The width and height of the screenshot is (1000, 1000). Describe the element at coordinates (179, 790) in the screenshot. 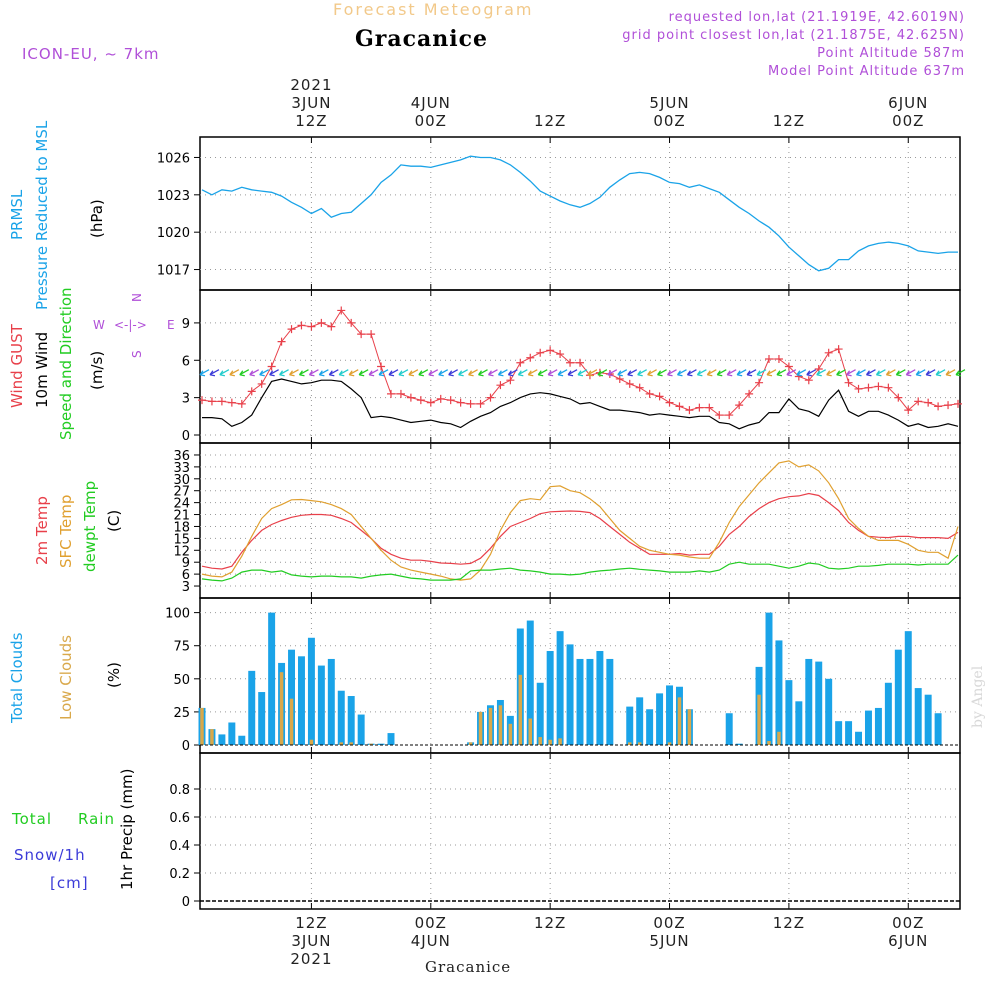

I see `y-tick-label: 0.8` at that location.